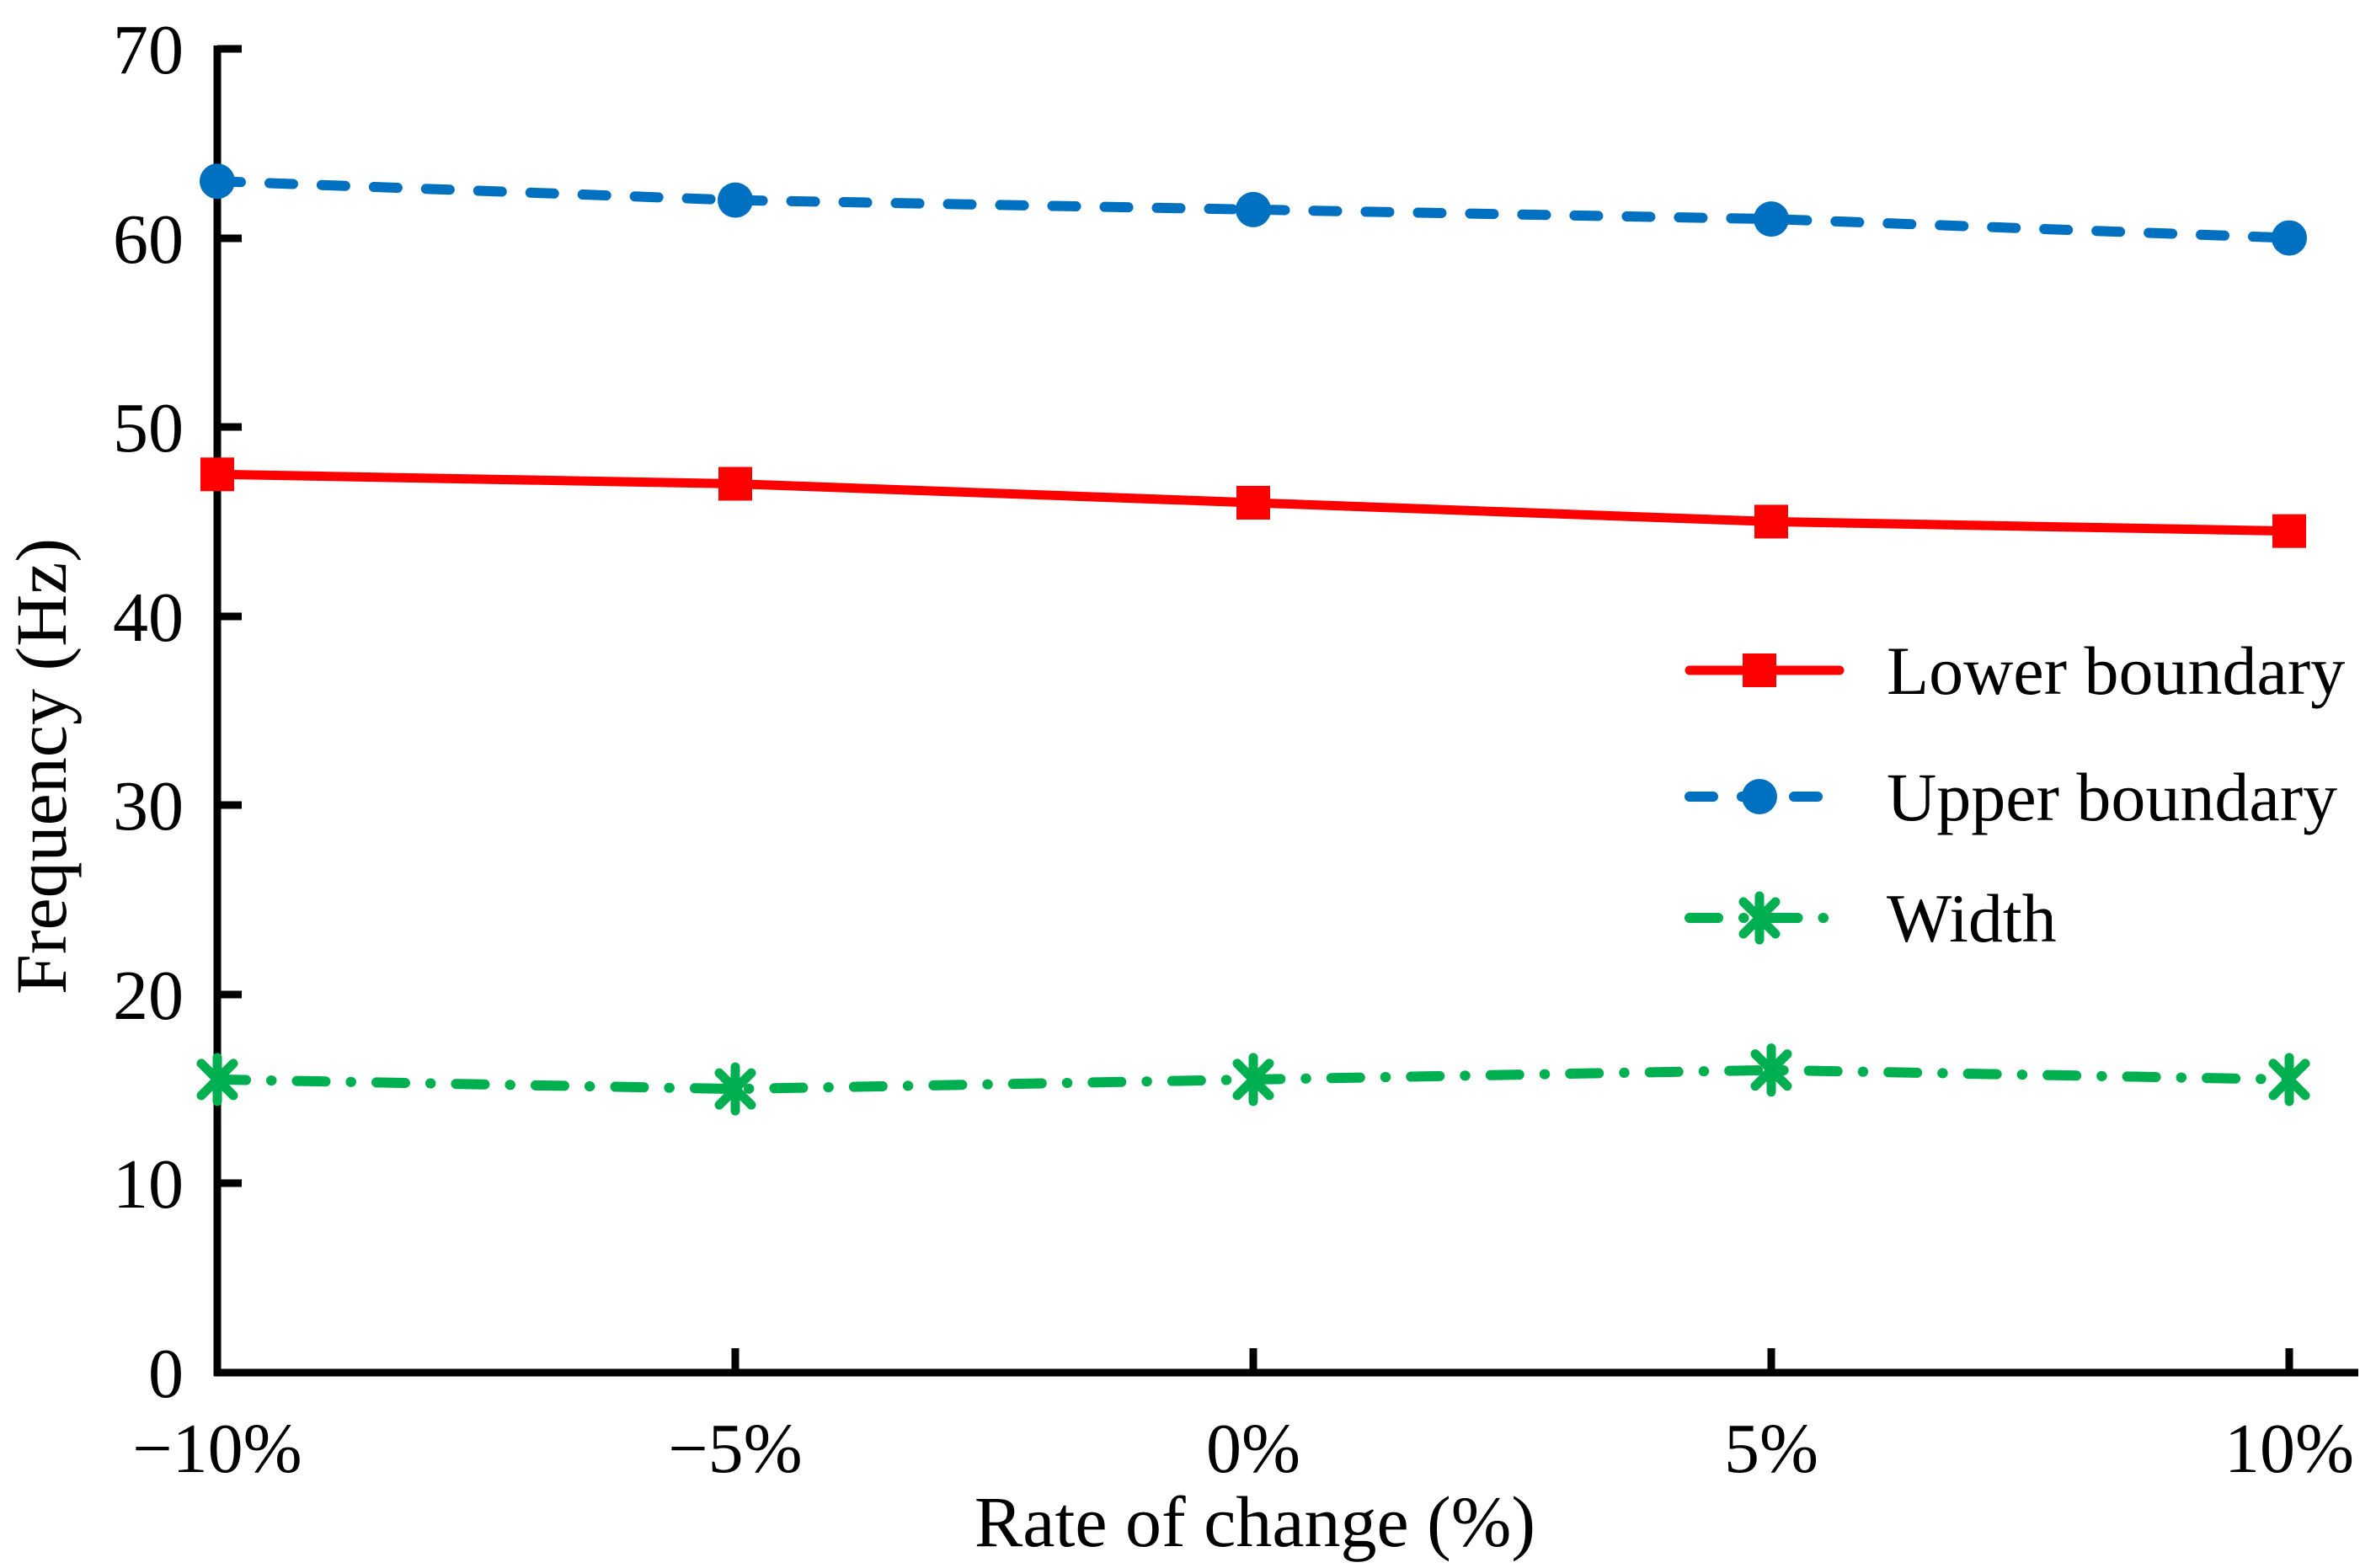  I want to click on legend-sample-lower-boundary, so click(1765, 670).